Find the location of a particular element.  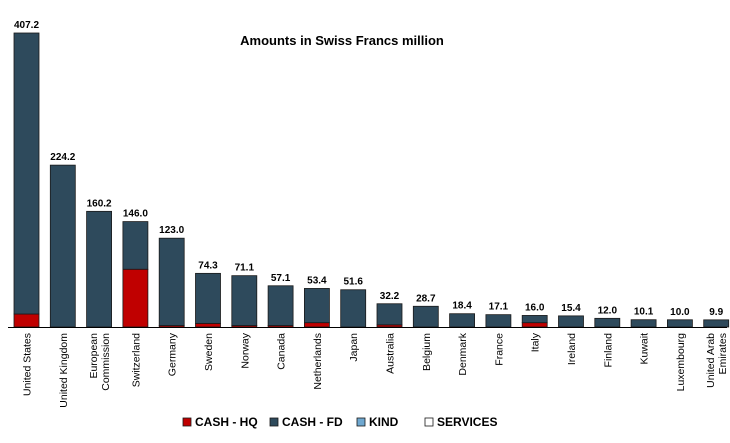

value-label: 32.2 is located at coordinates (390, 296).